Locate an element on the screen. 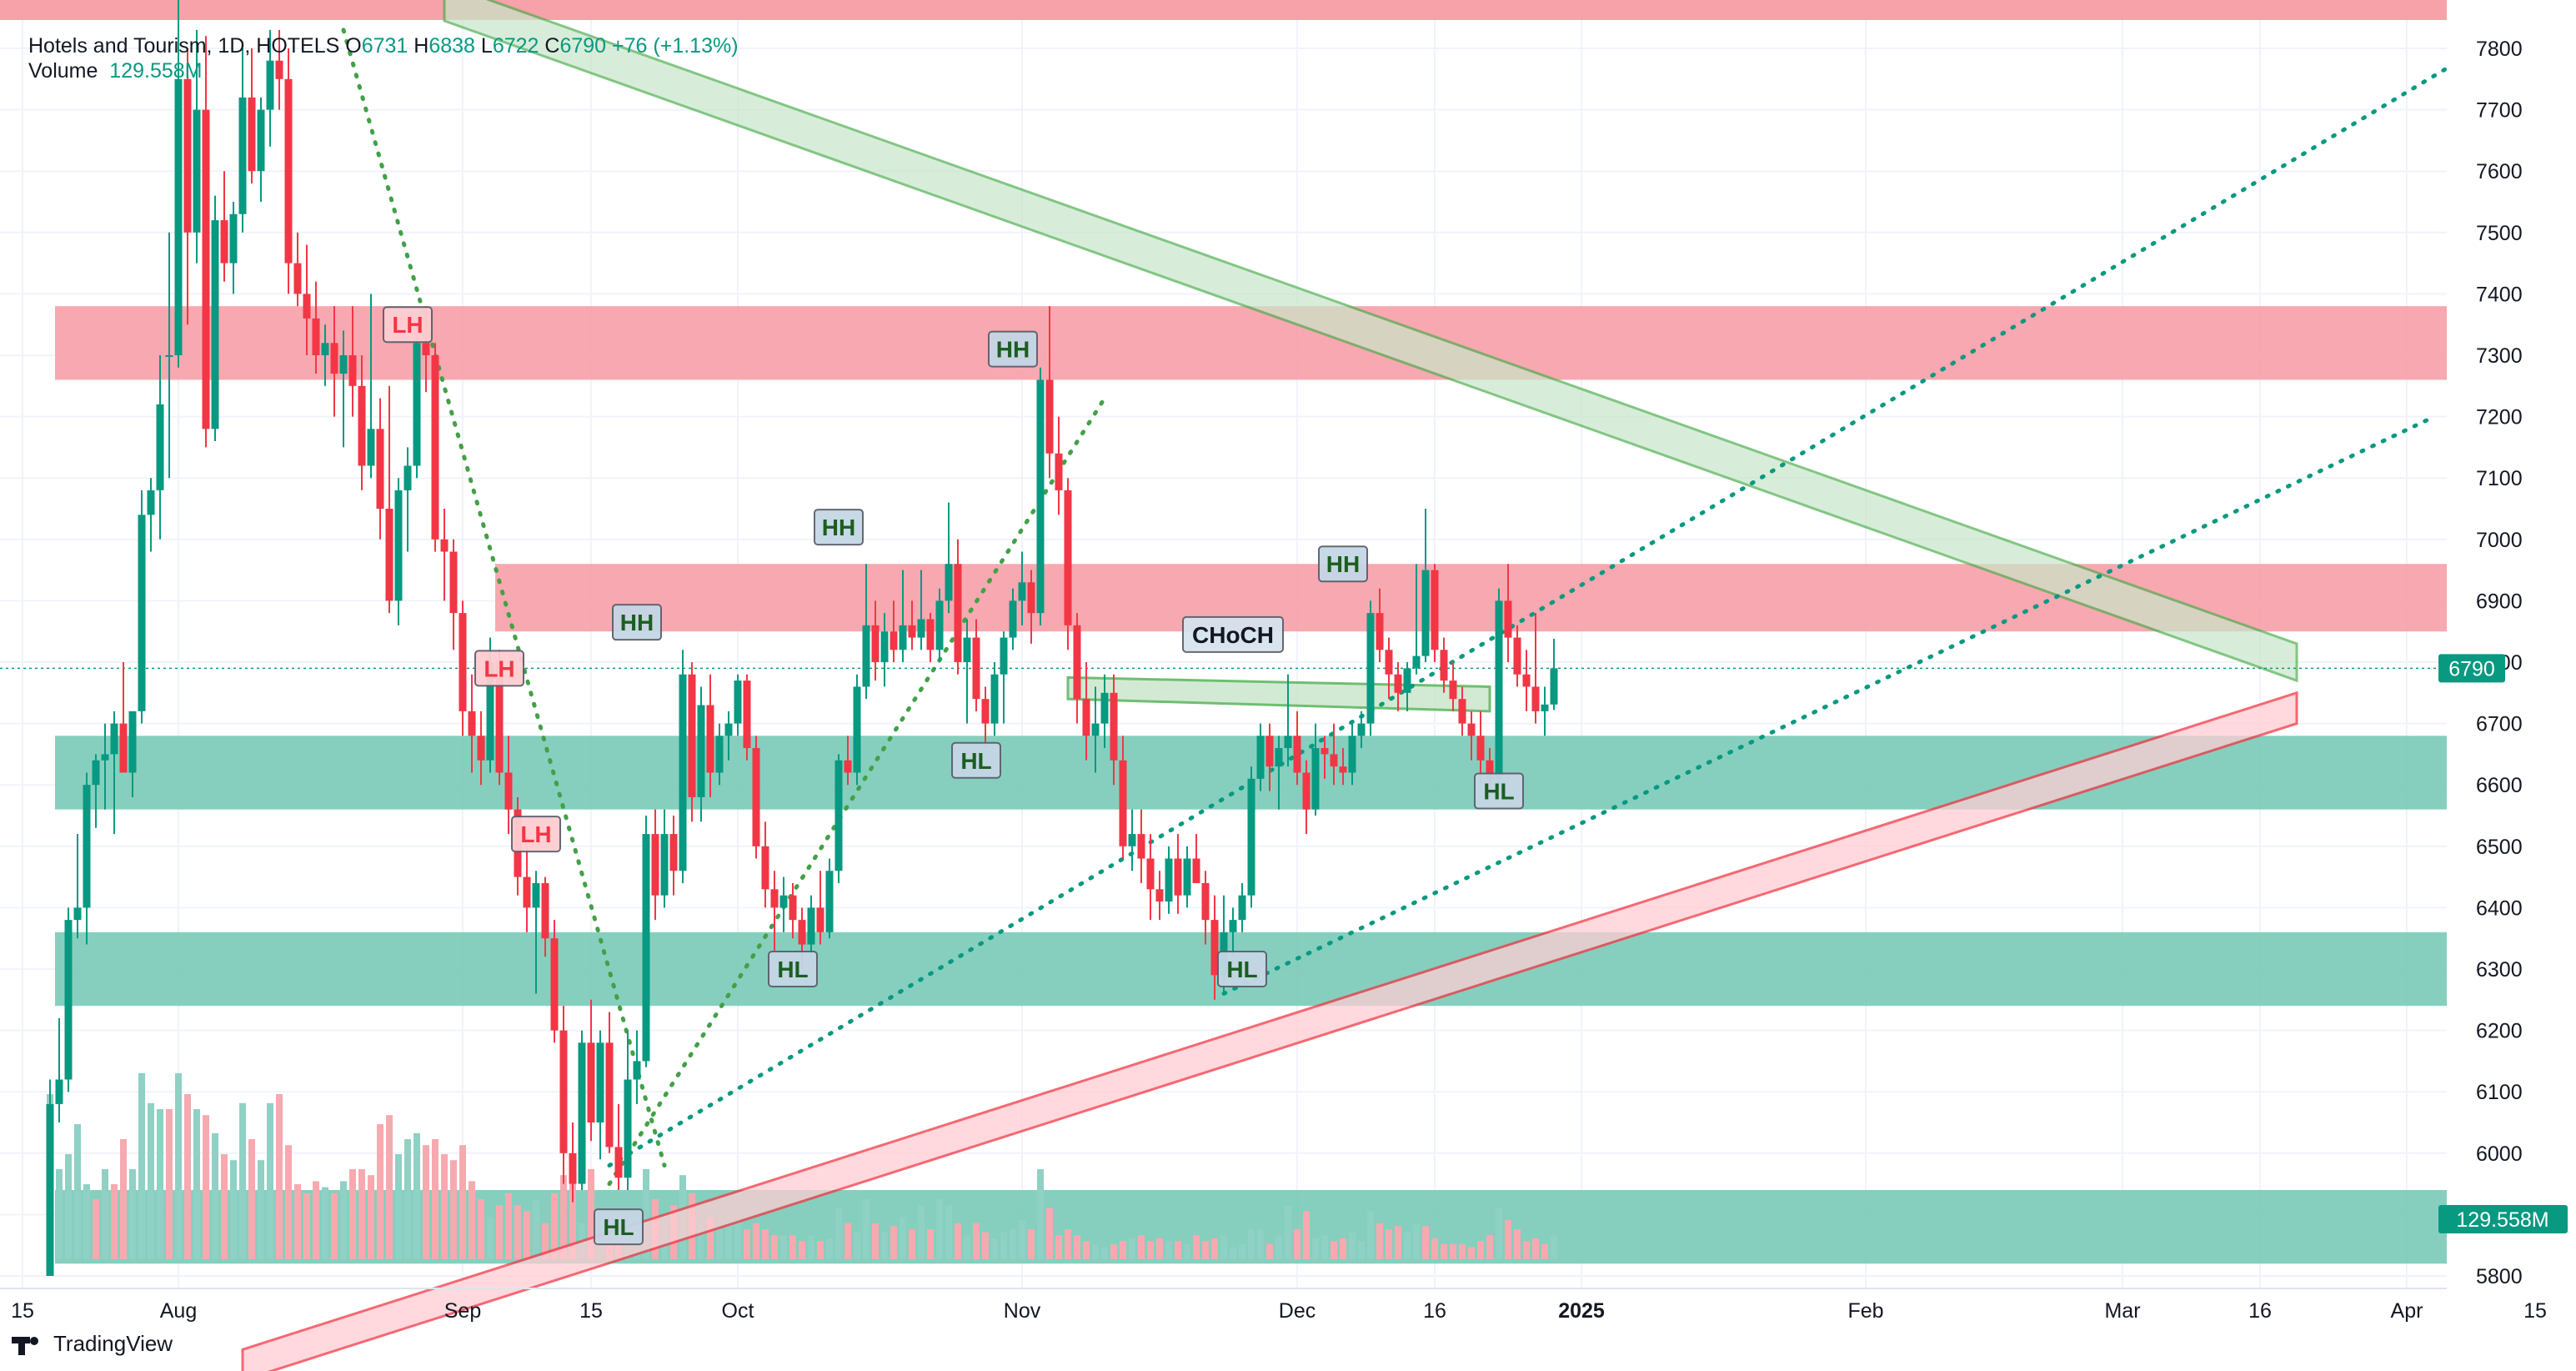  time-axis: 15 Aug Sep 15 Oct Nov Dec 16 2025 Feb Mar 16 Apr 15 is located at coordinates (1273, 1305).